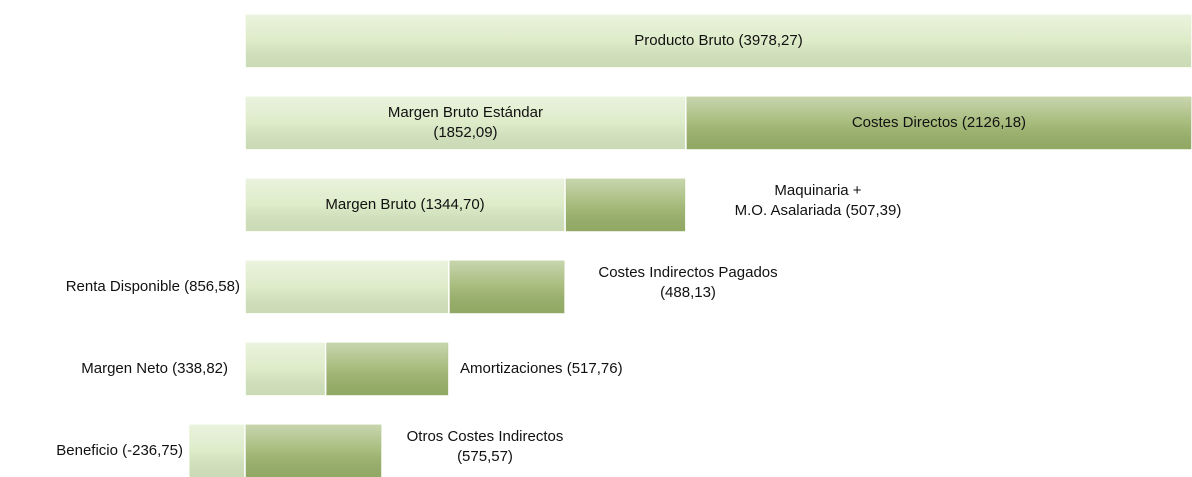 The image size is (1192, 477). Describe the element at coordinates (541, 368) in the screenshot. I see `data-label: Amortizaciones (517,76)` at that location.